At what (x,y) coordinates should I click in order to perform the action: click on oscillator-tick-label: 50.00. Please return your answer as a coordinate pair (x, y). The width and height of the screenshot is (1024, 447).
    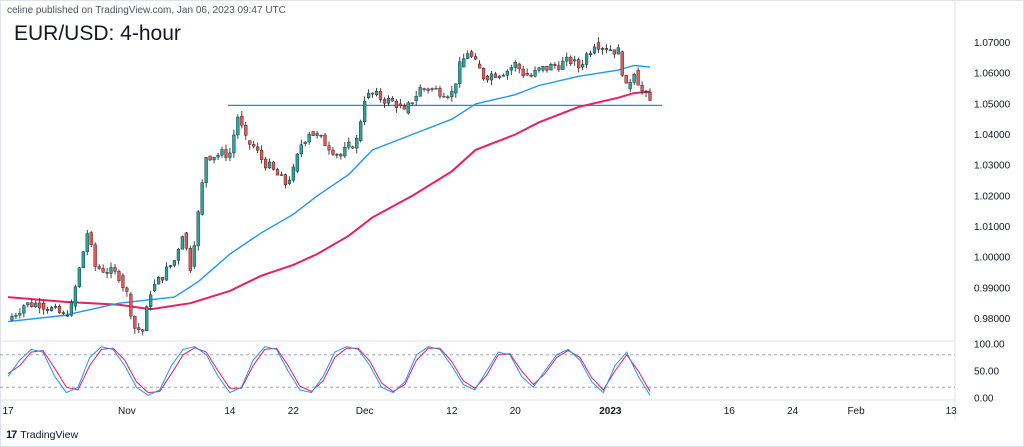
    Looking at the image, I should click on (986, 372).